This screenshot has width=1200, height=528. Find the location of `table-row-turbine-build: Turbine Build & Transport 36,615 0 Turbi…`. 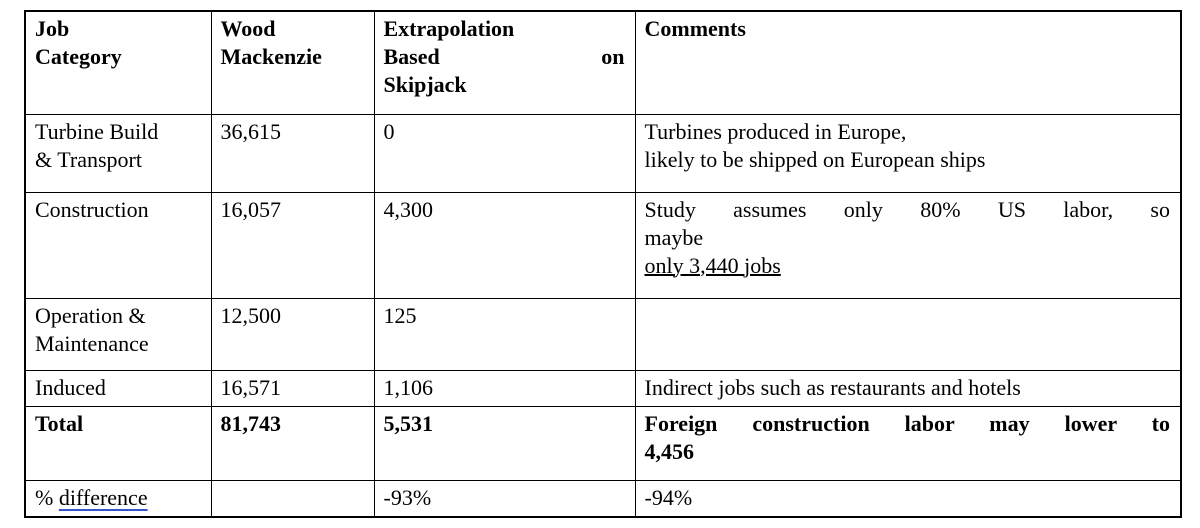

table-row-turbine-build: Turbine Build & Transport 36,615 0 Turbi… is located at coordinates (603, 153).